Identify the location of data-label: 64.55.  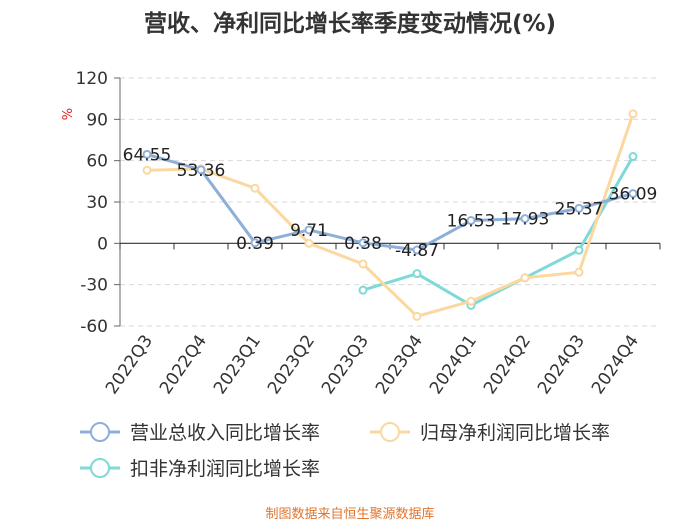
(147, 155).